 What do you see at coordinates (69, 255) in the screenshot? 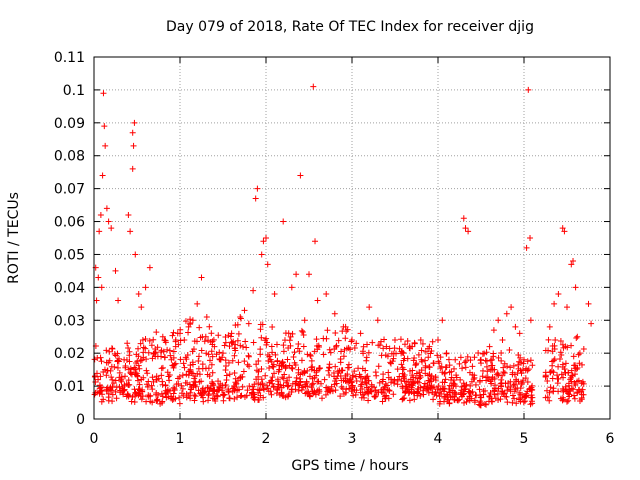
I see `y-tick-label: 0.05` at bounding box center [69, 255].